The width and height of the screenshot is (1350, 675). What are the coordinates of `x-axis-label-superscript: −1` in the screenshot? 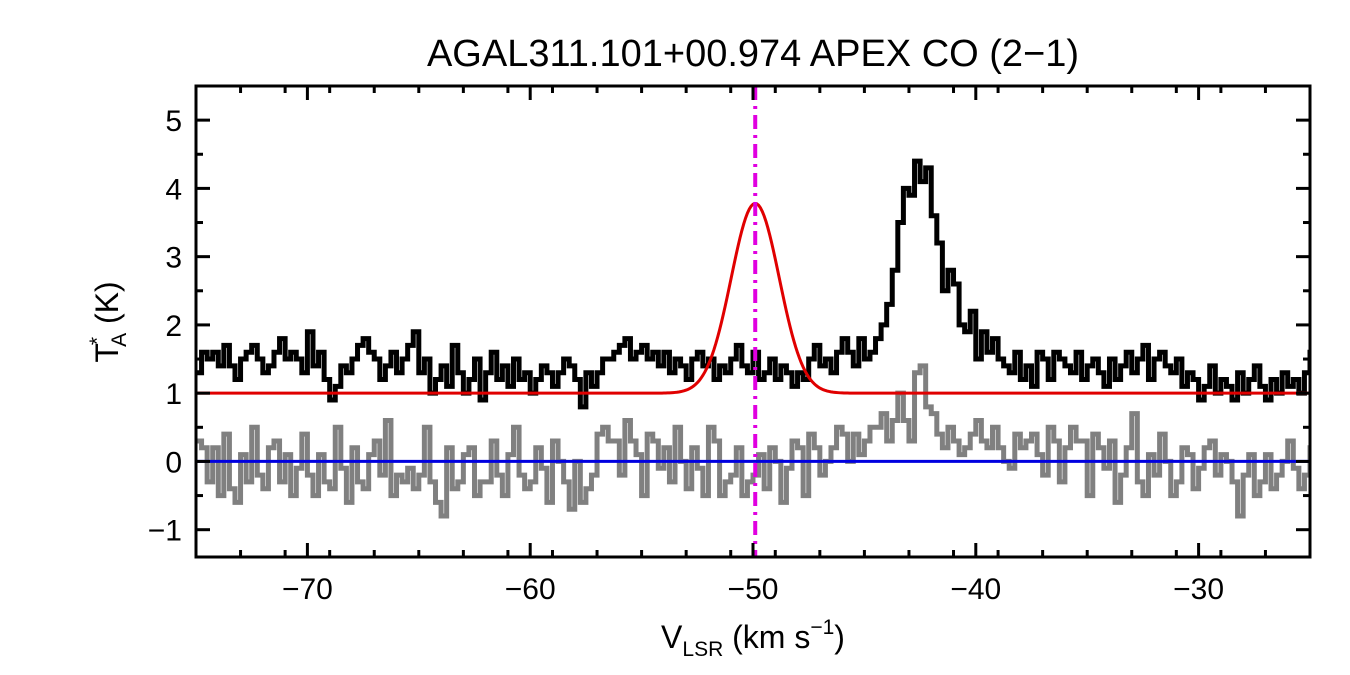 It's located at (822, 627).